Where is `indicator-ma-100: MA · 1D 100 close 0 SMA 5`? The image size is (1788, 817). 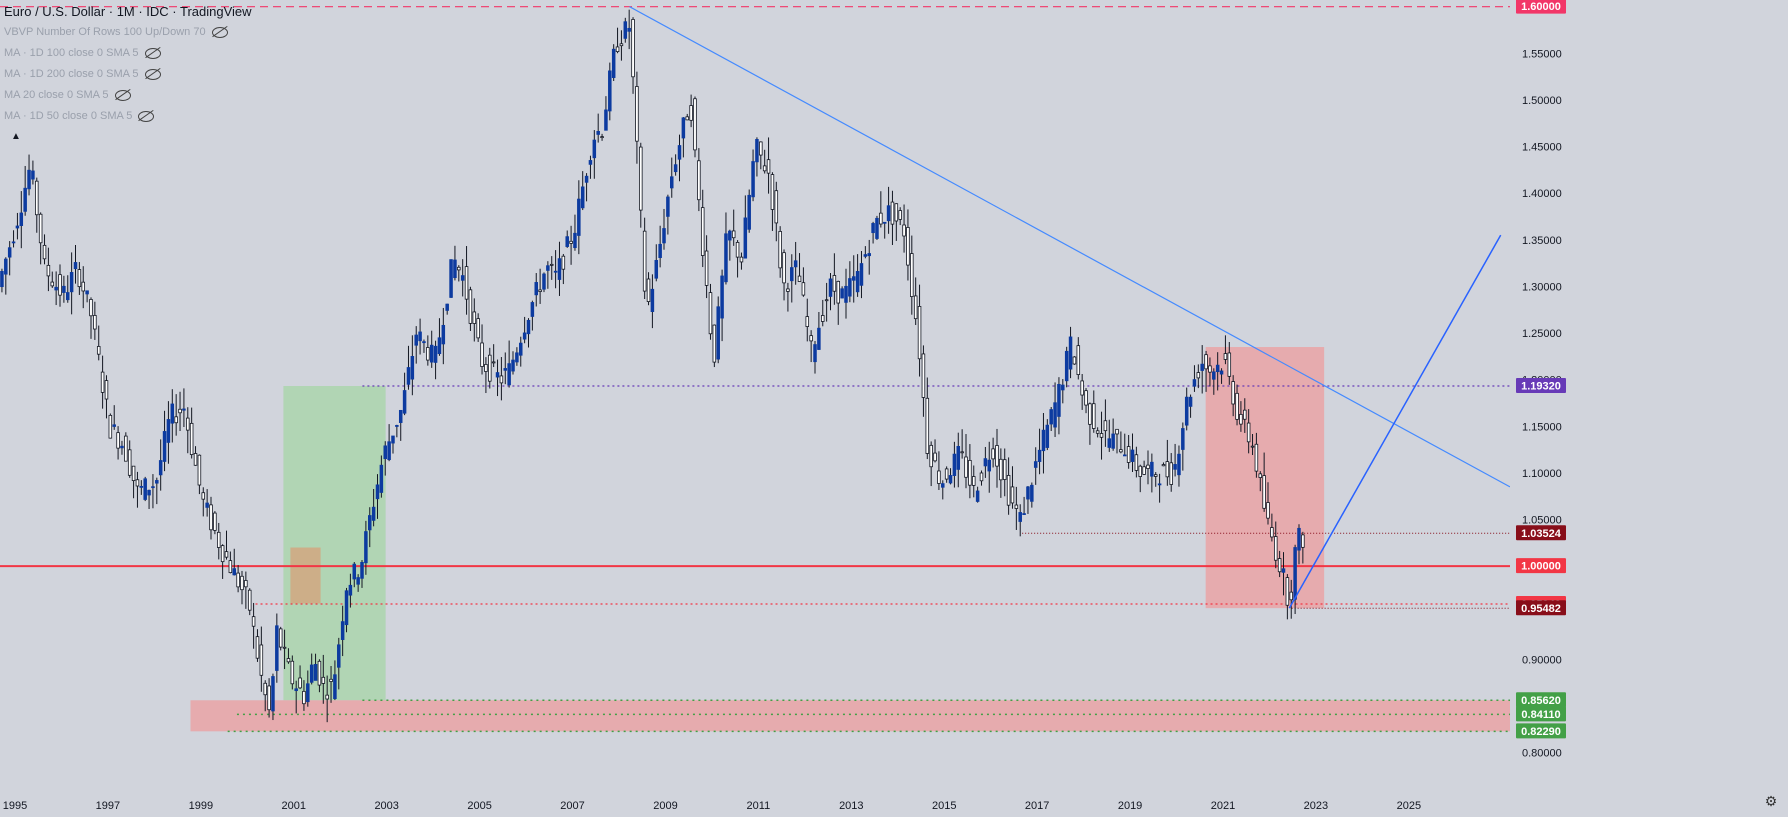 indicator-ma-100: MA · 1D 100 close 0 SMA 5 is located at coordinates (82, 53).